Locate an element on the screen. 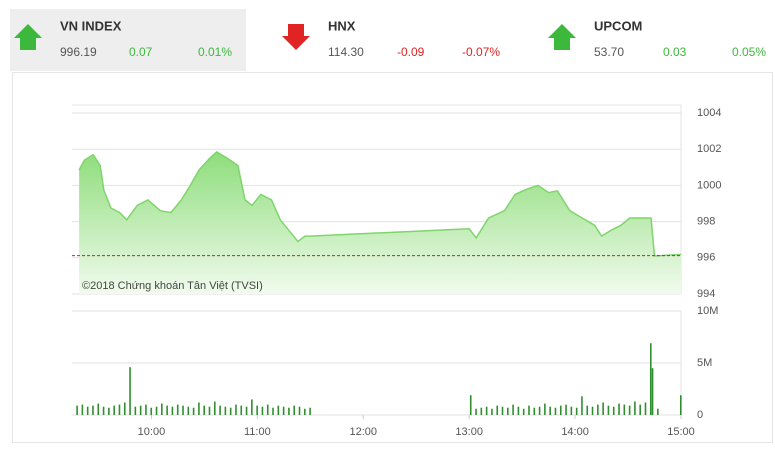 This screenshot has width=775, height=449. y-tick-label: 998 is located at coordinates (706, 222).